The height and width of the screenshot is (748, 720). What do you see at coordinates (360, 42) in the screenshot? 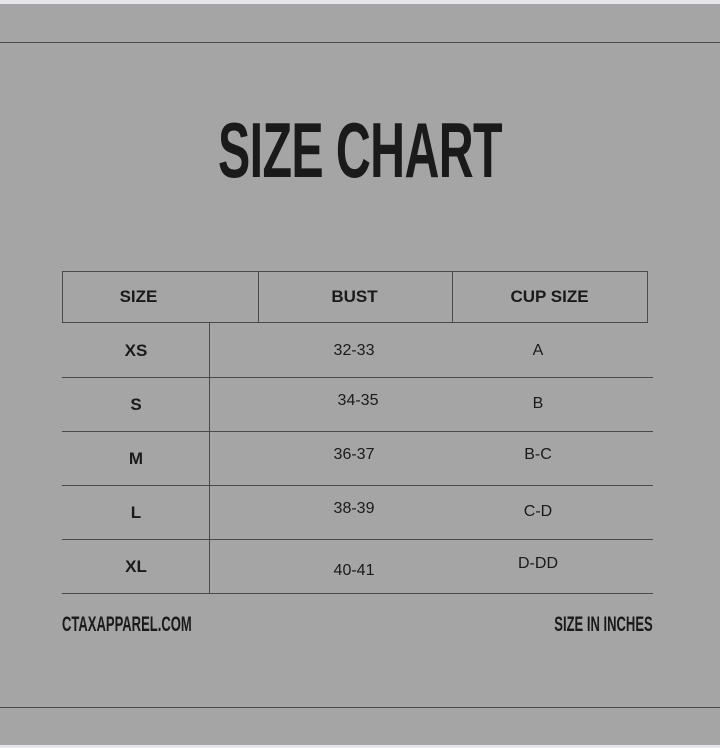
I see `top-divider` at bounding box center [360, 42].